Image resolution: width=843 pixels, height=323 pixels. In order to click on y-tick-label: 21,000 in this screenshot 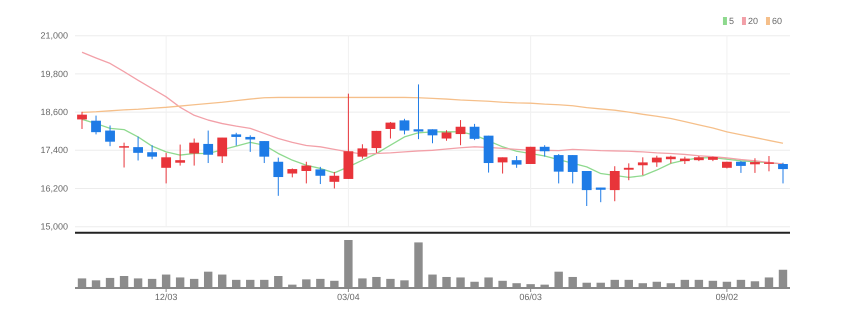, I will do `click(54, 35)`.